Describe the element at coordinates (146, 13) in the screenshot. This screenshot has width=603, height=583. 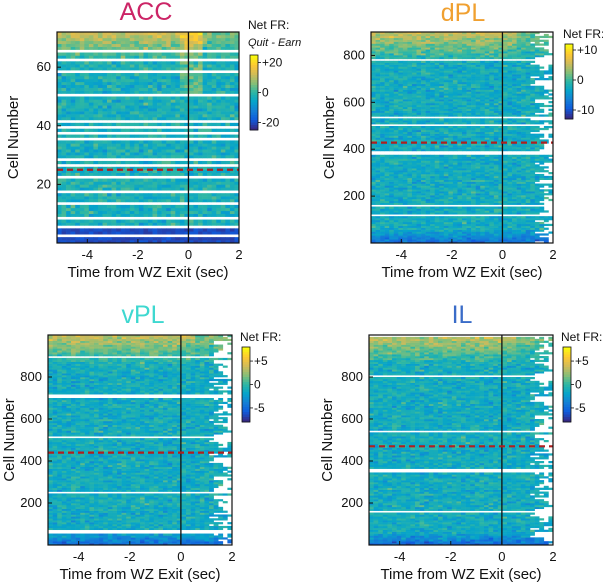
I see `panel-title: ACC` at that location.